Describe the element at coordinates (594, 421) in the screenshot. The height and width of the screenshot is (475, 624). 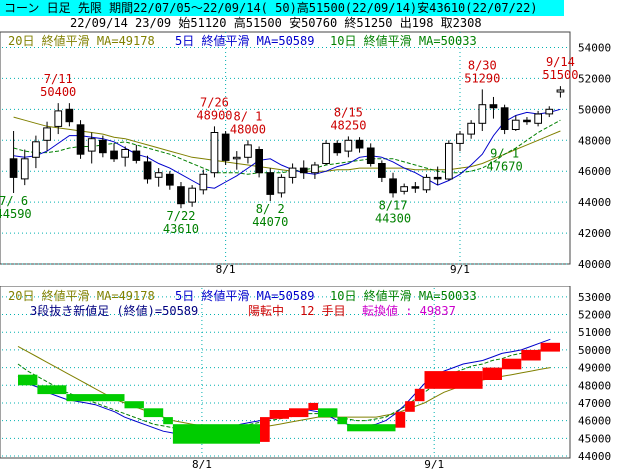
I see `bottom-y-tick-label: 46000` at that location.